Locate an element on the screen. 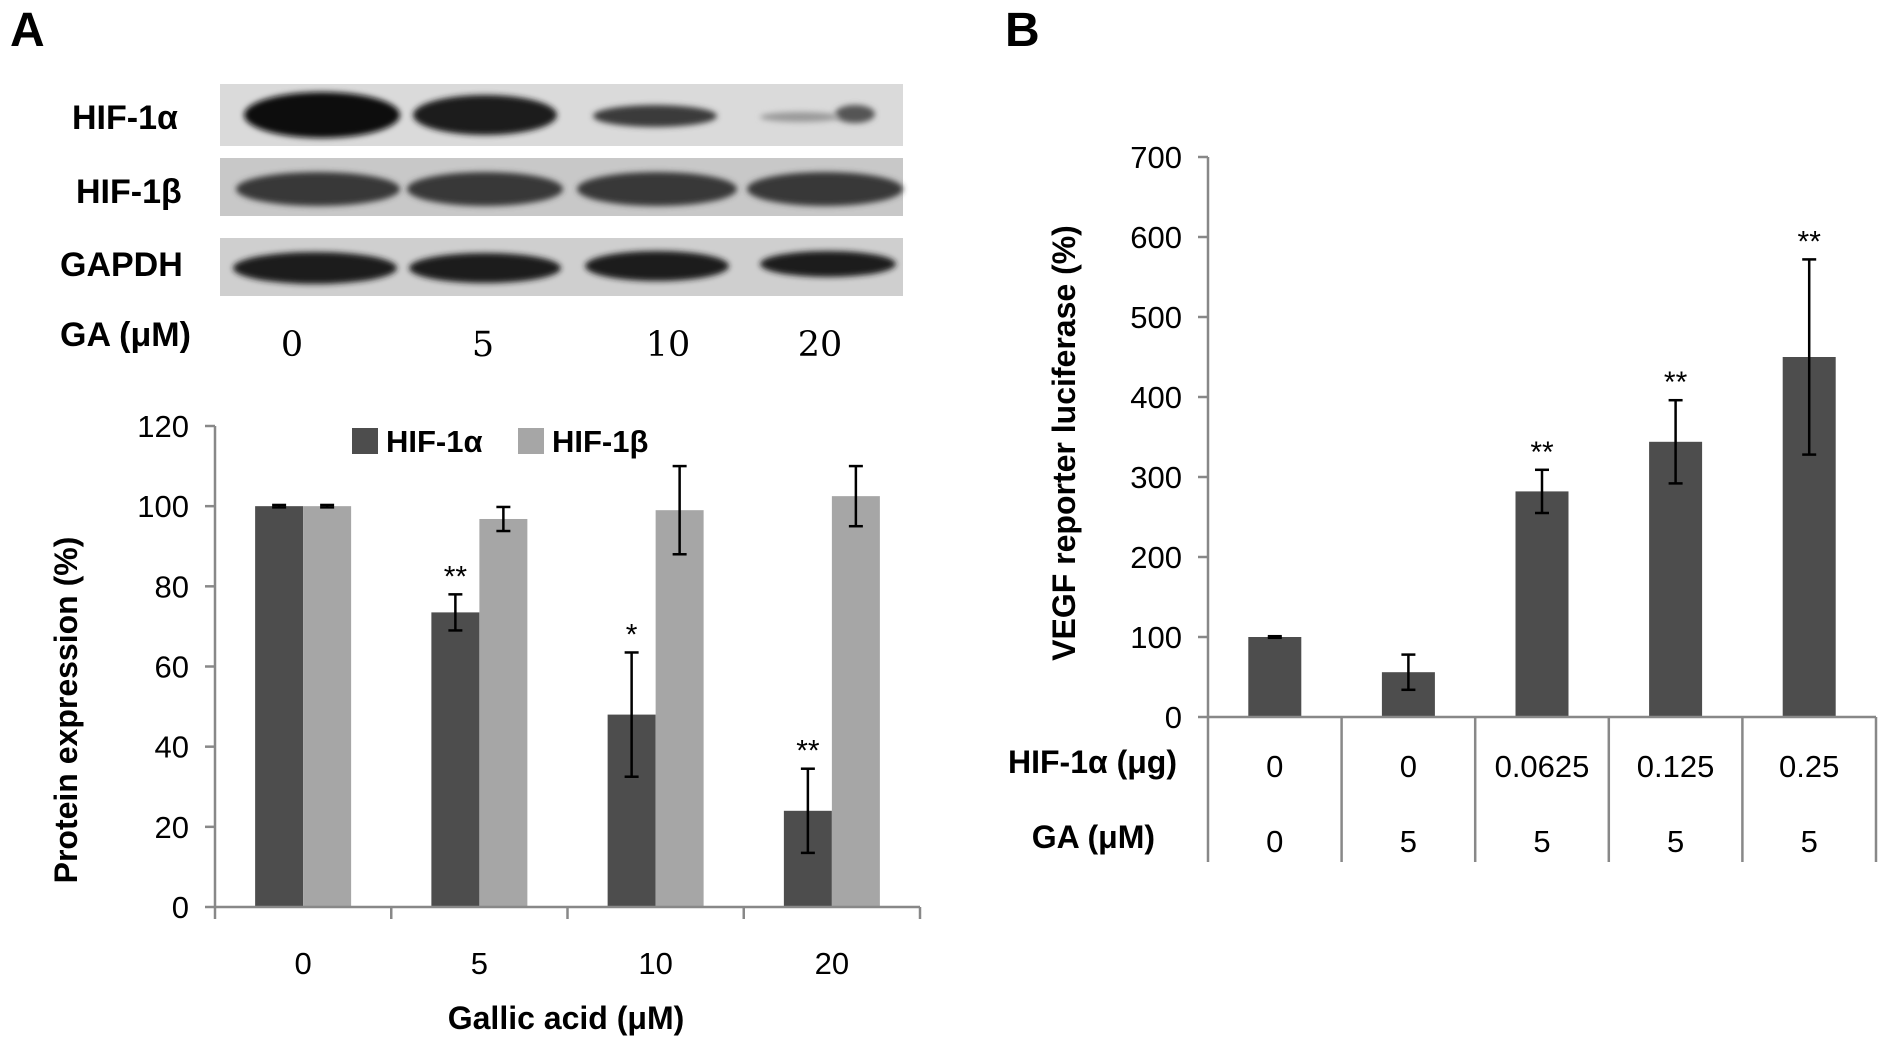 Image resolution: width=1890 pixels, height=1046 pixels. blot-lane-10: 10 is located at coordinates (668, 345).